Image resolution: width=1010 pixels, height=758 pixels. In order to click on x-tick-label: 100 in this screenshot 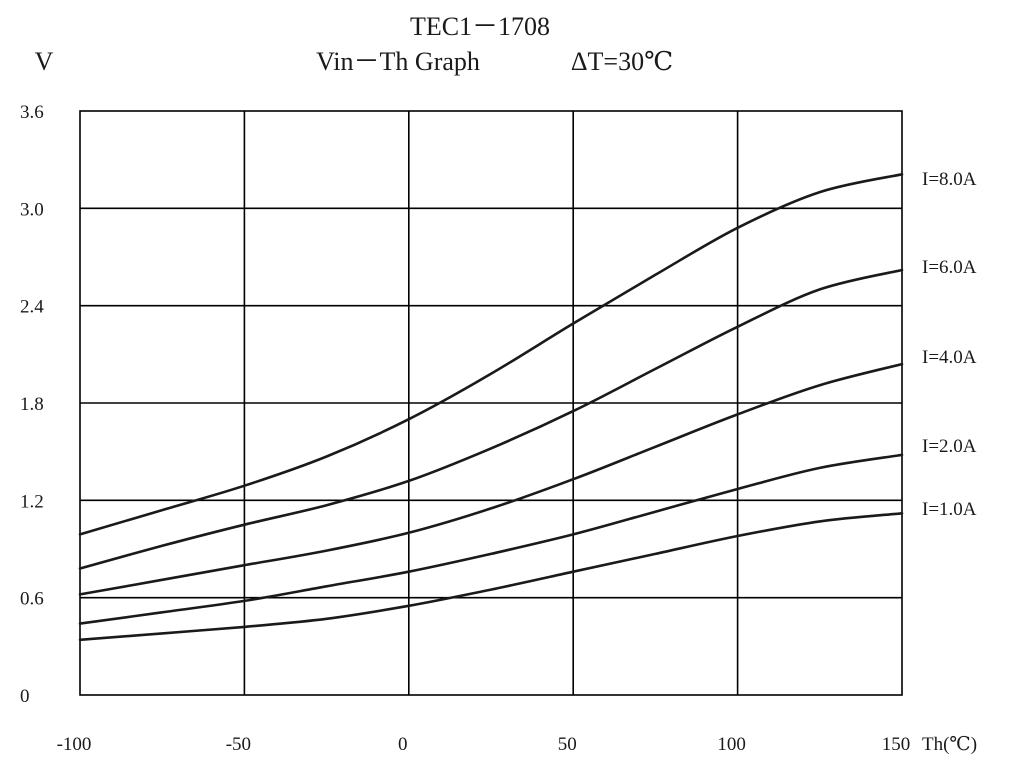, I will do `click(731, 744)`.